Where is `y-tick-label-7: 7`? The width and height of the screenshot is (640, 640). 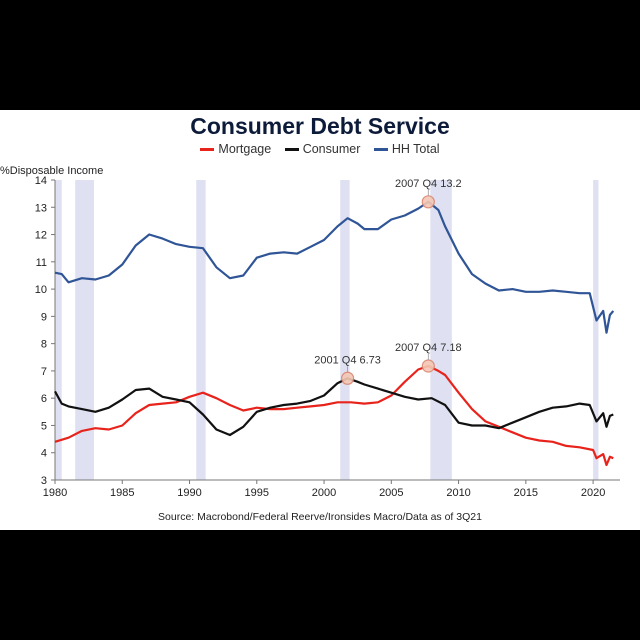
y-tick-label-7: 7 is located at coordinates (44, 372).